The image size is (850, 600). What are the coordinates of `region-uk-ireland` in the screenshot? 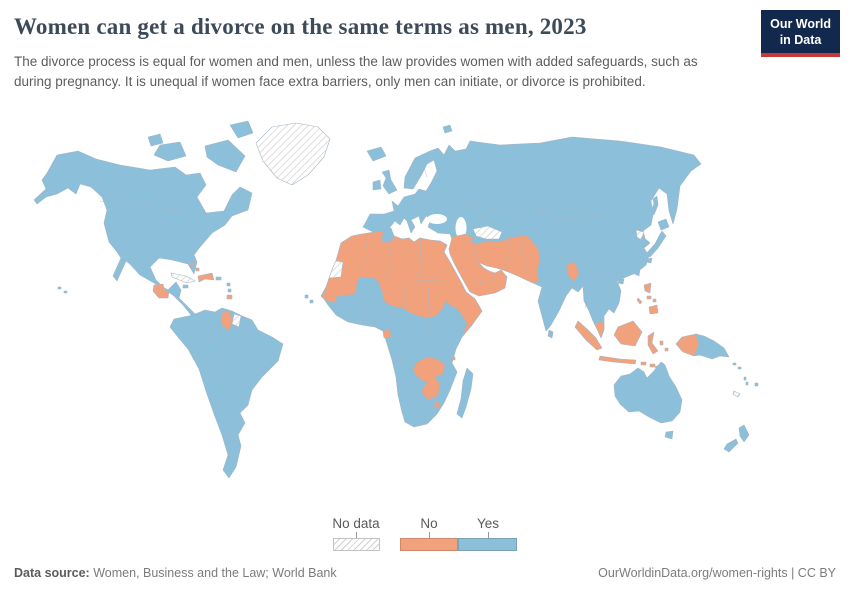 It's located at (385, 182).